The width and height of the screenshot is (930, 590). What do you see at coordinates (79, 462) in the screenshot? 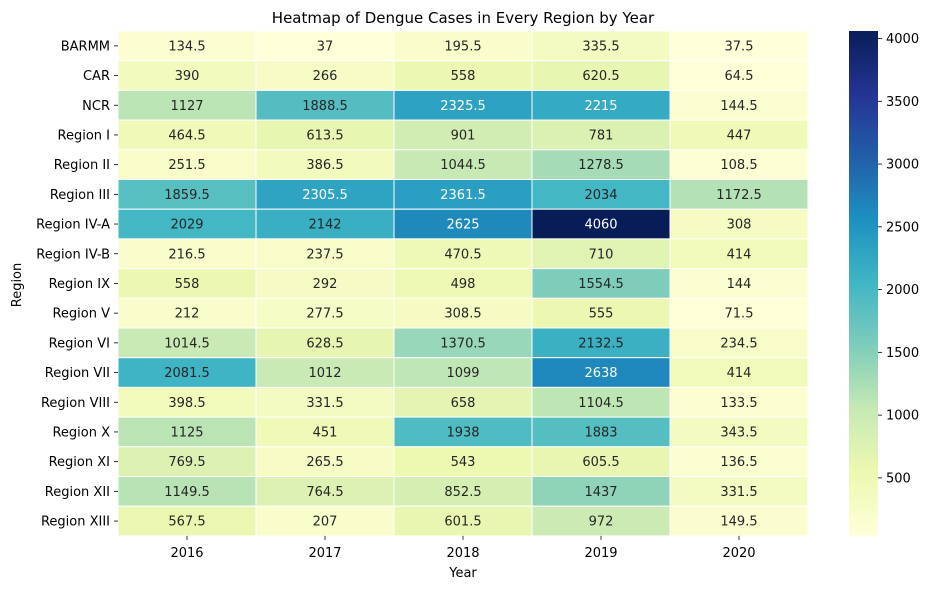
I see `y-tick-label: Region XI` at bounding box center [79, 462].